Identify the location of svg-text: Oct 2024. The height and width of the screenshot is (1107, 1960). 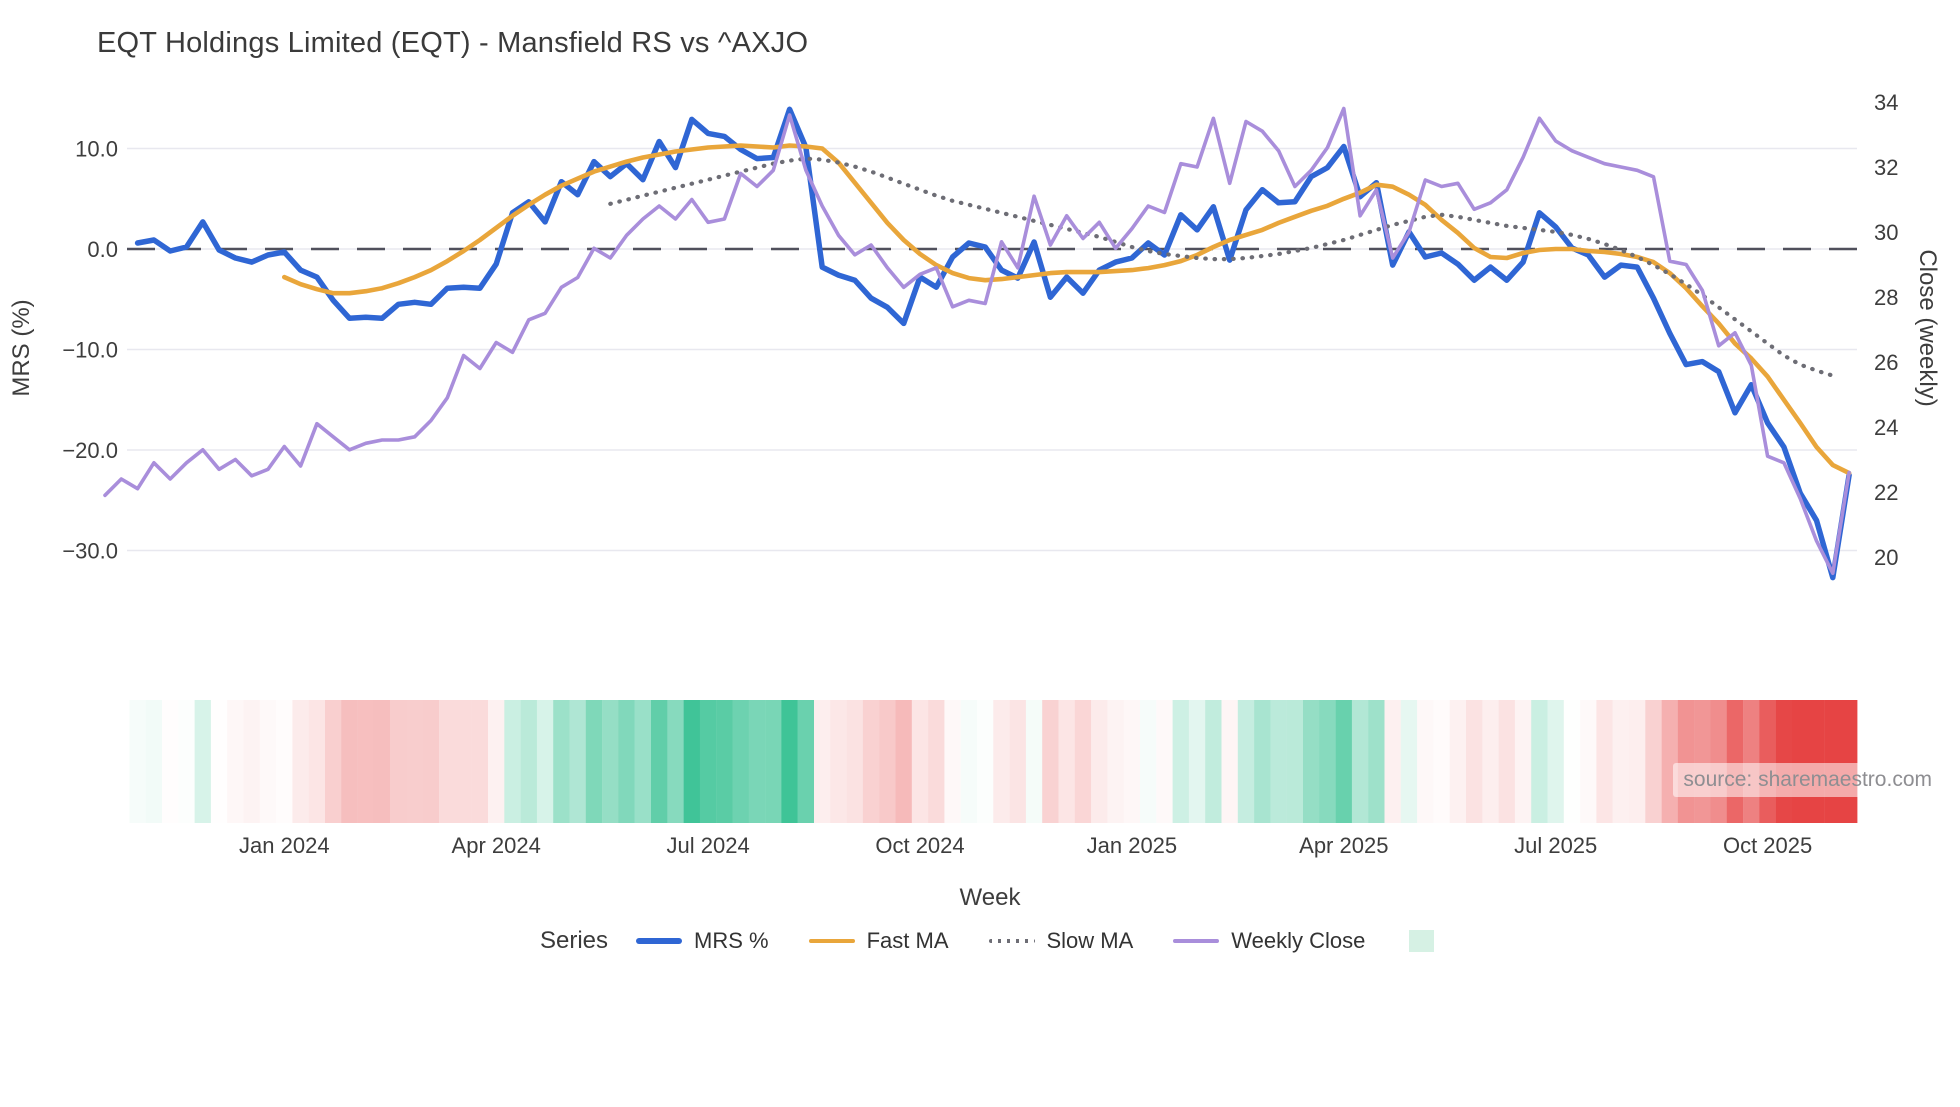
(919, 845).